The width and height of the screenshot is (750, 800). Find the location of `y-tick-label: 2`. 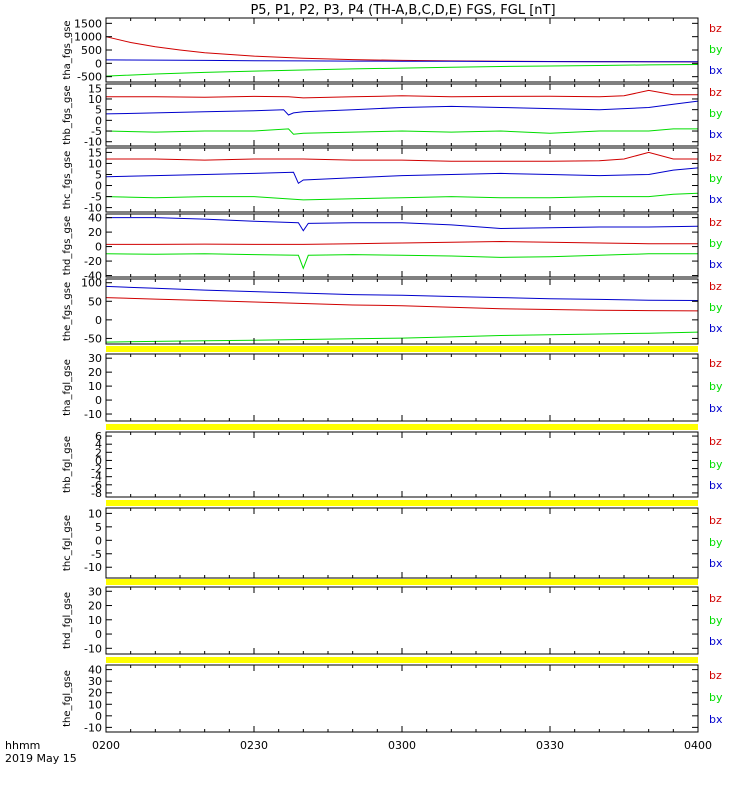

y-tick-label: 2 is located at coordinates (98, 452).